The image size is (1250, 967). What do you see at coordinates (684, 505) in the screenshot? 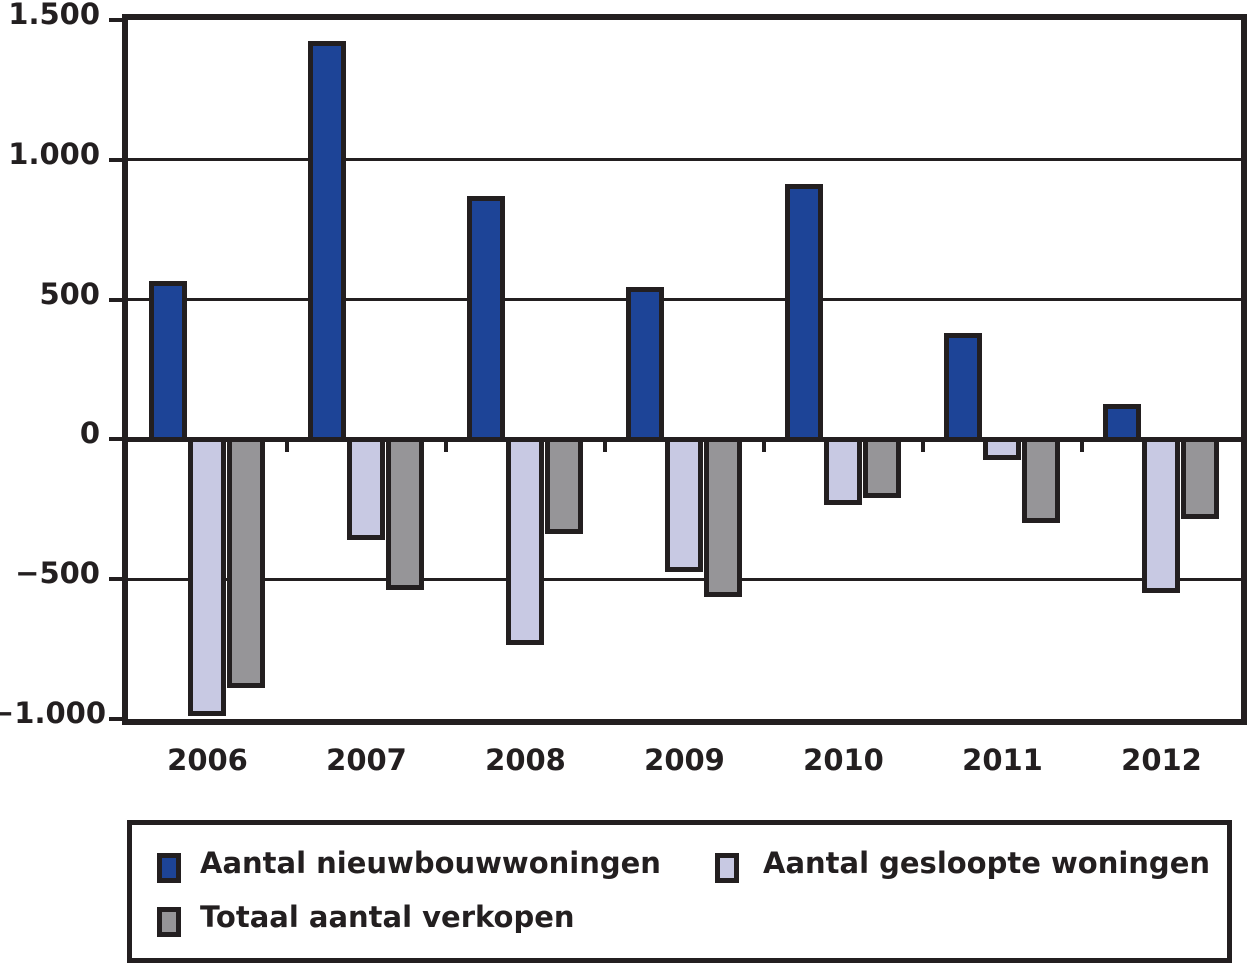
I see `bar-aantal-gesloopte-woningen-2009` at bounding box center [684, 505].